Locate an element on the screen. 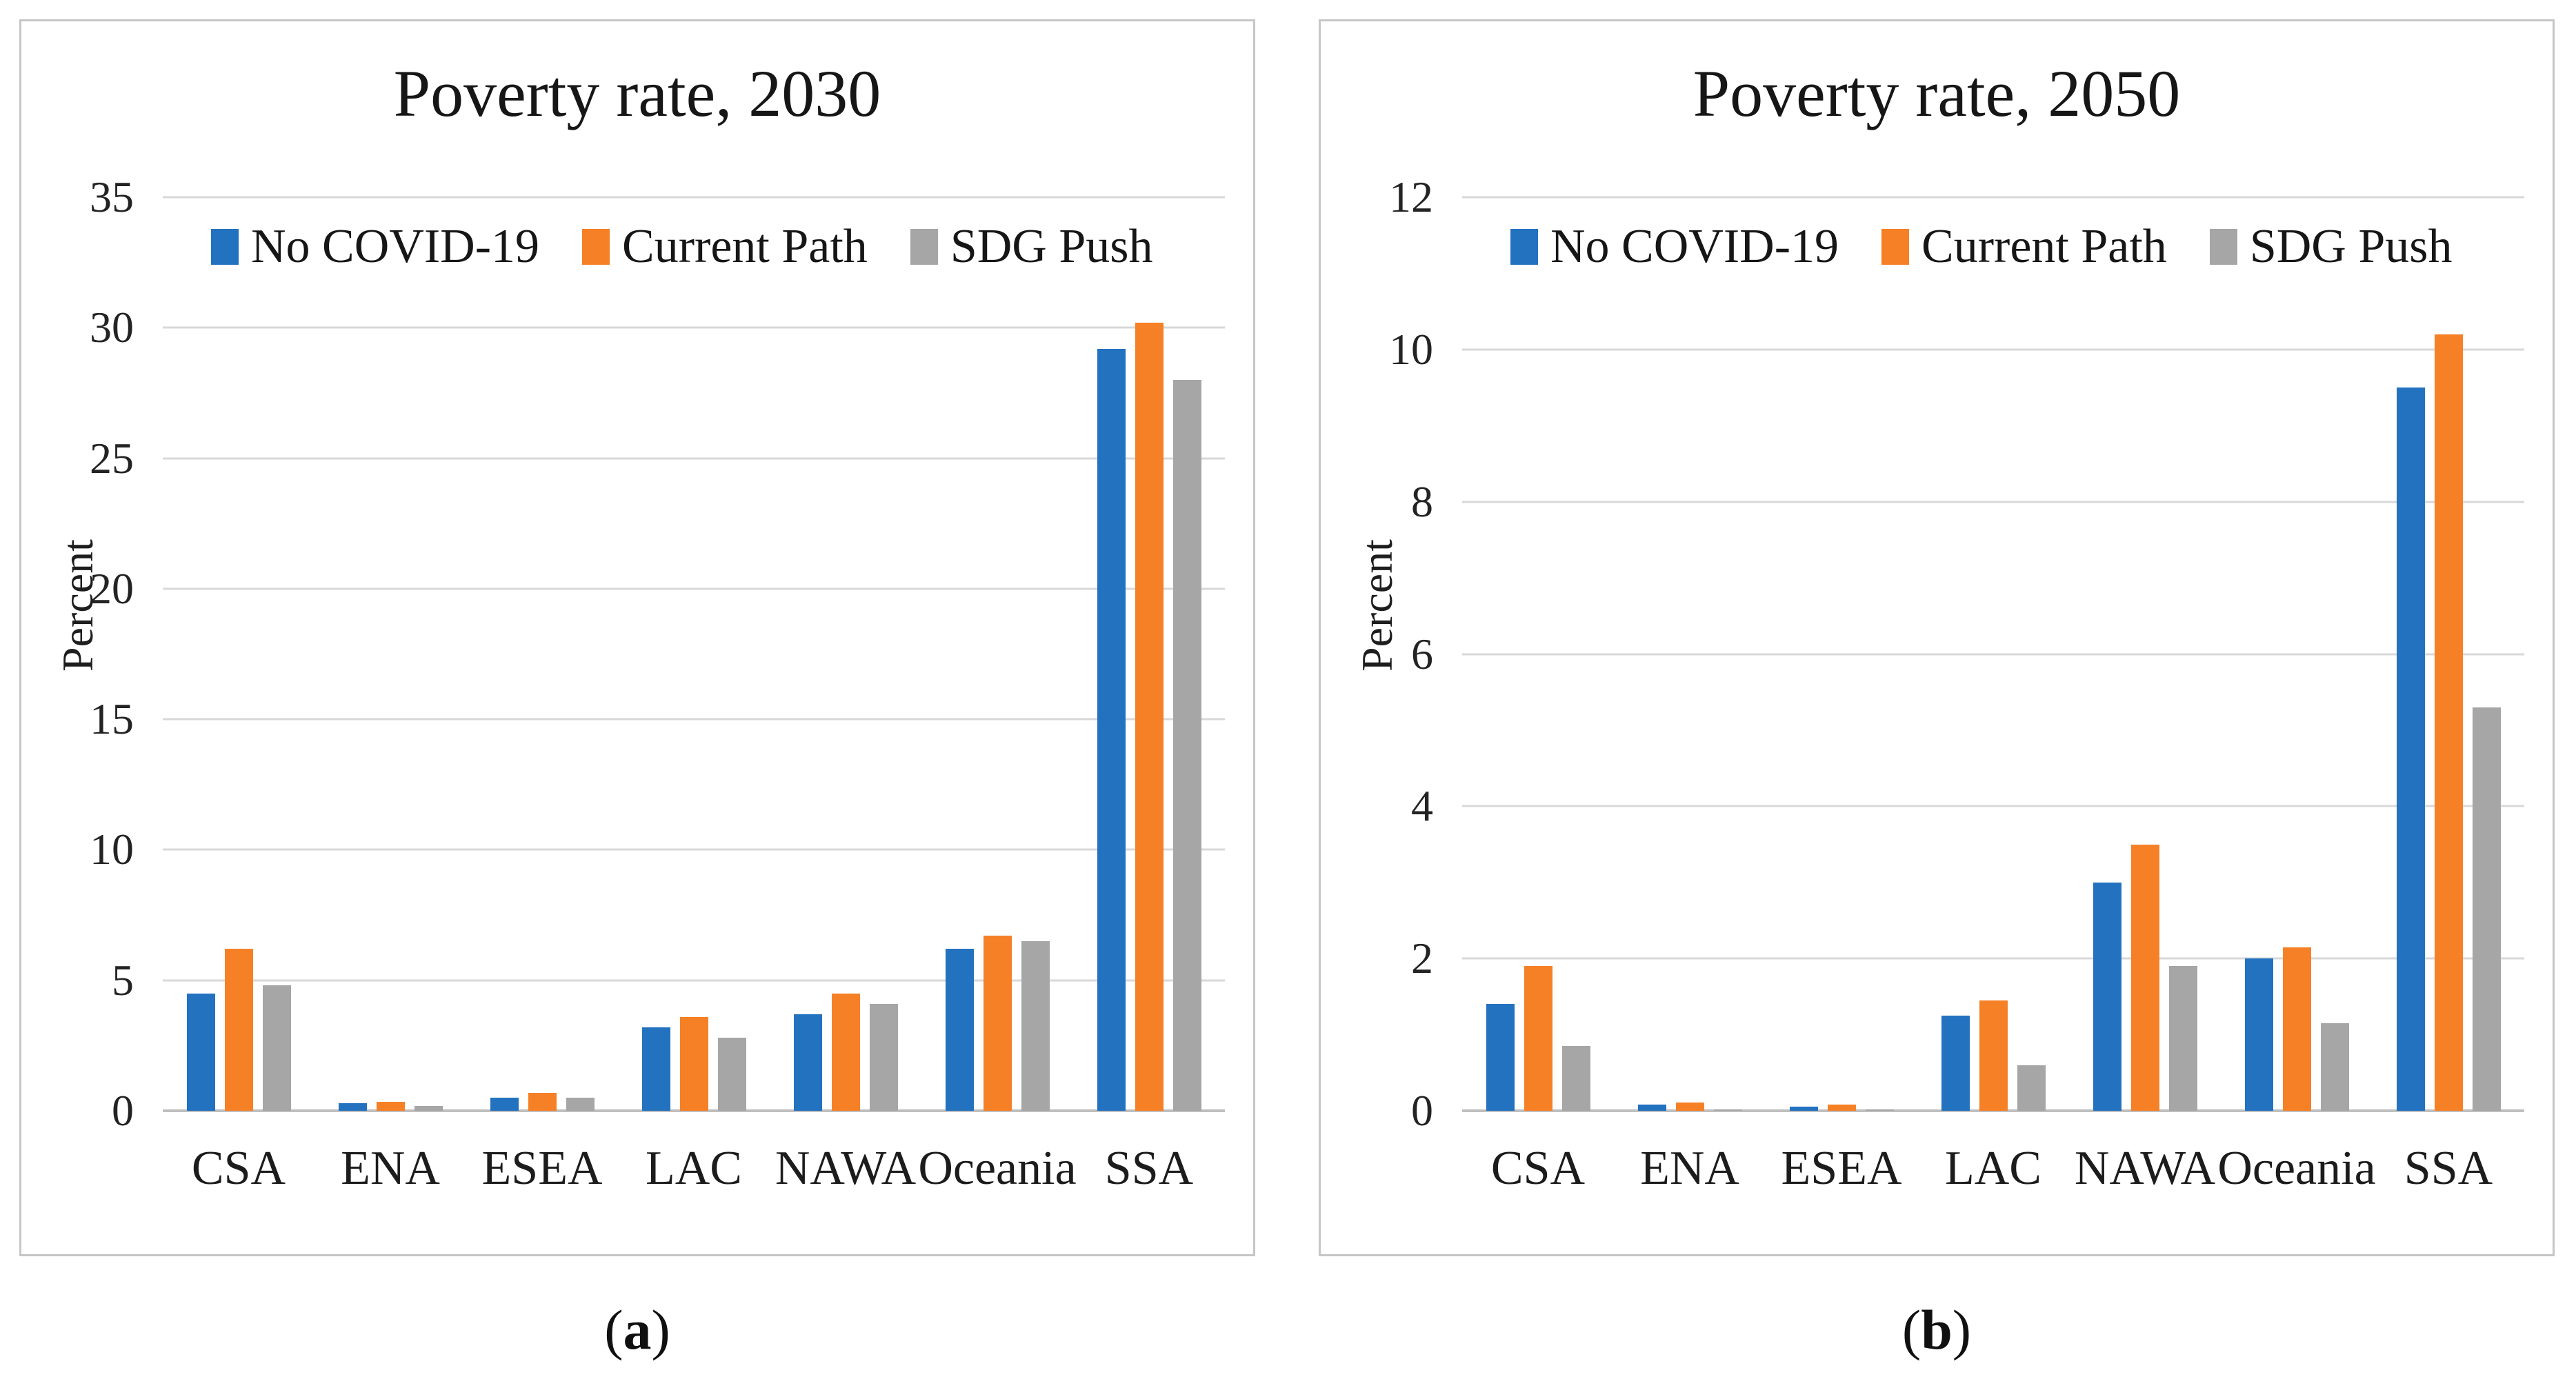 The width and height of the screenshot is (2576, 1379). bar-current-path-lac is located at coordinates (1993, 1055).